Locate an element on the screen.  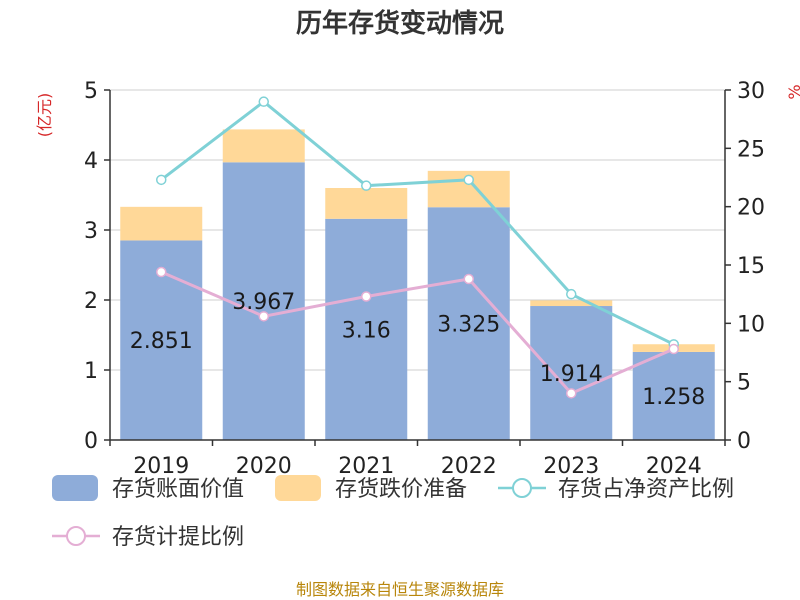
x-tick-label-2019: 2019 is located at coordinates (161, 466).